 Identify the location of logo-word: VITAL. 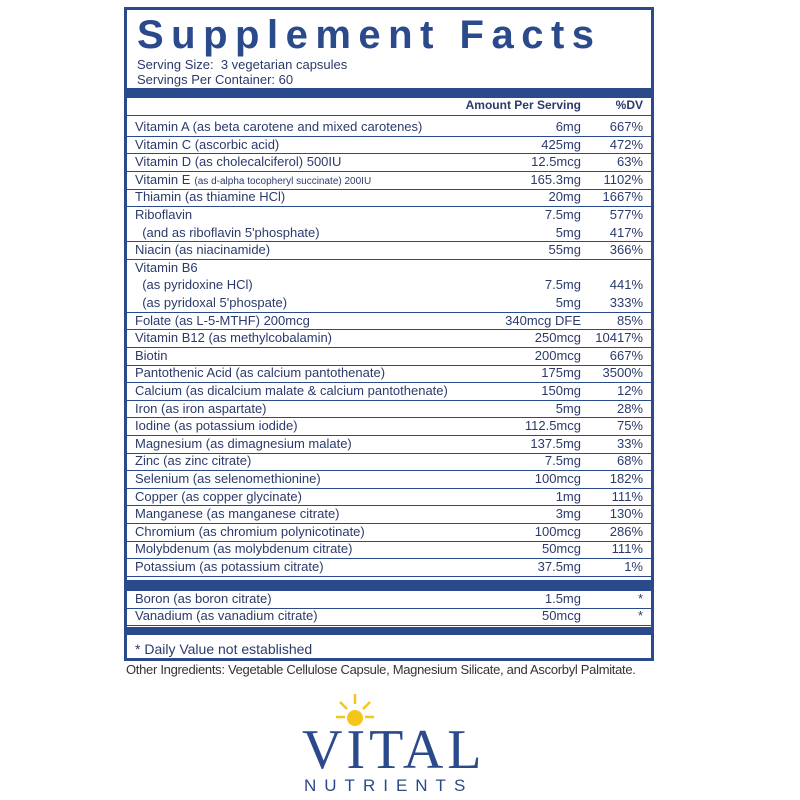
(394, 750).